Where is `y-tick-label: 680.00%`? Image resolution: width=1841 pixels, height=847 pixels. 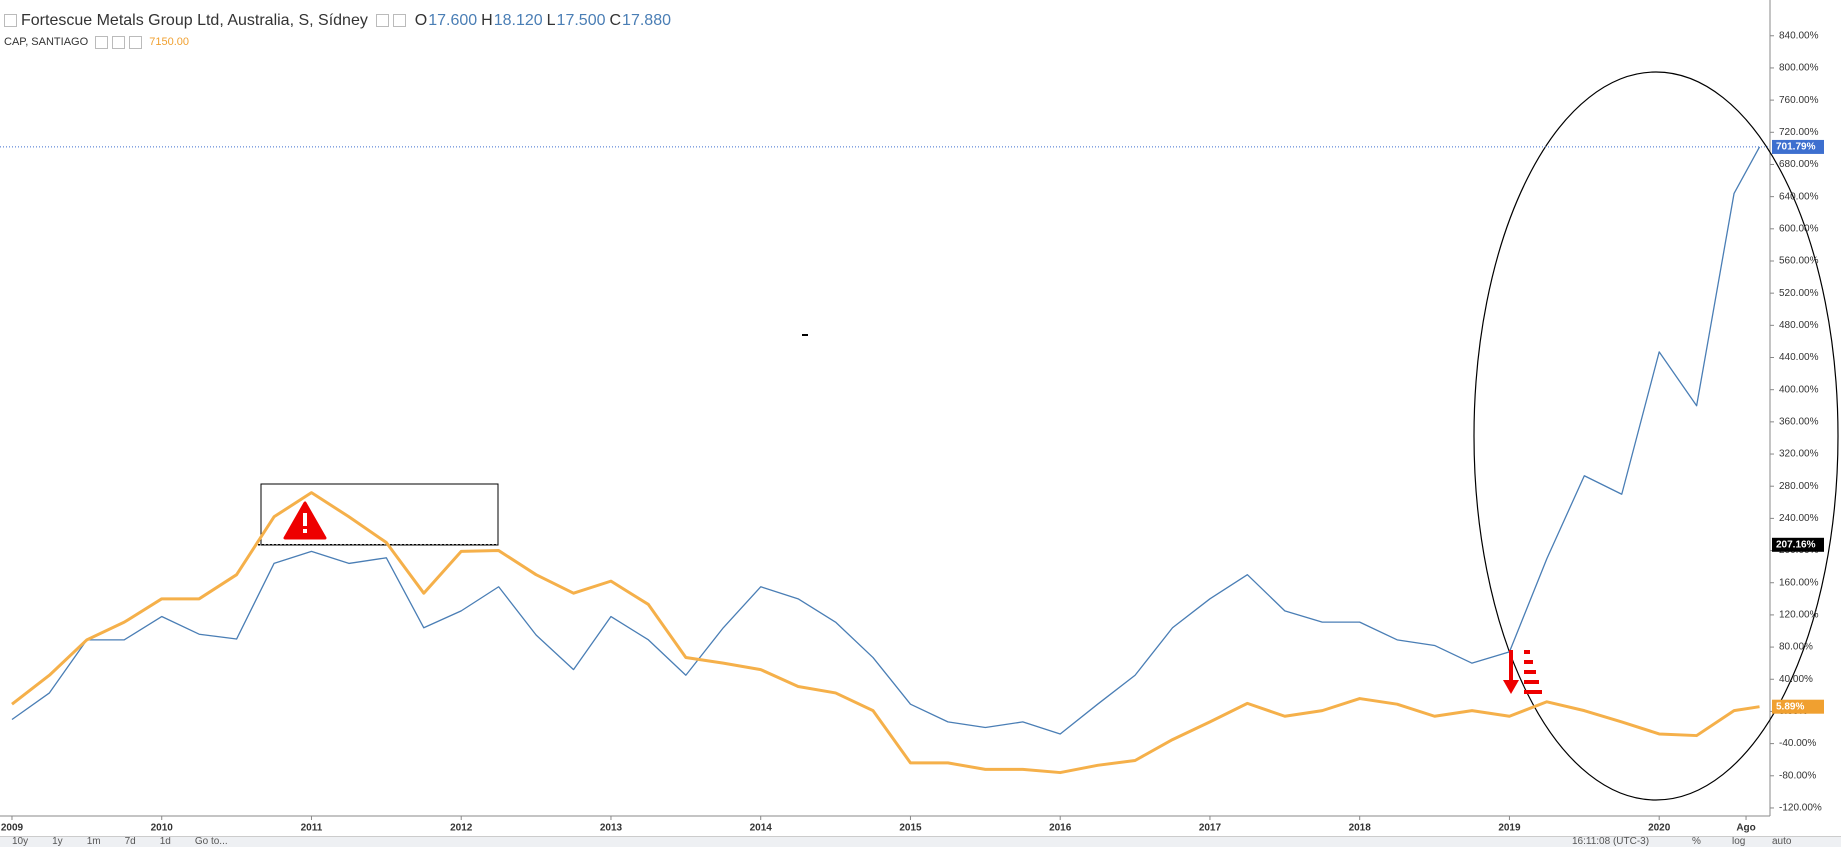
y-tick-label: 680.00% is located at coordinates (1799, 164).